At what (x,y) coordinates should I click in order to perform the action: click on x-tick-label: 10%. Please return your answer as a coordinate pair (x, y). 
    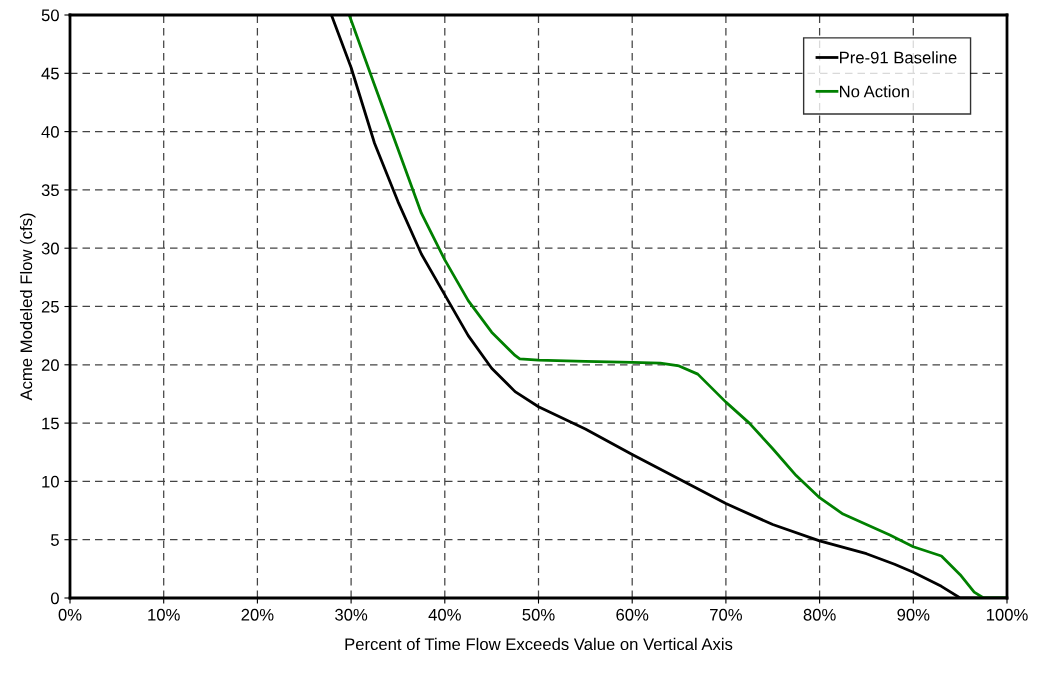
    Looking at the image, I should click on (164, 614).